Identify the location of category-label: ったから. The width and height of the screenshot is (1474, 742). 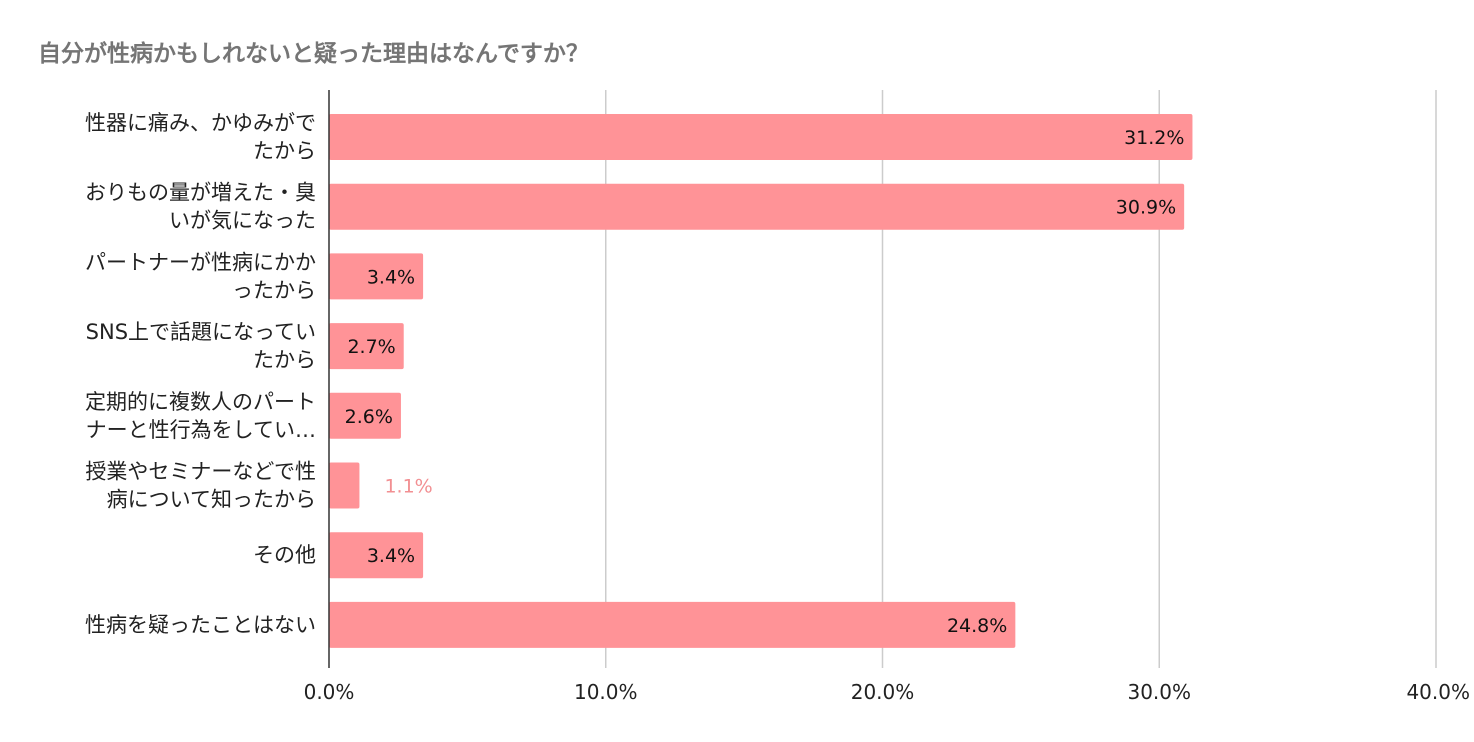
(274, 290).